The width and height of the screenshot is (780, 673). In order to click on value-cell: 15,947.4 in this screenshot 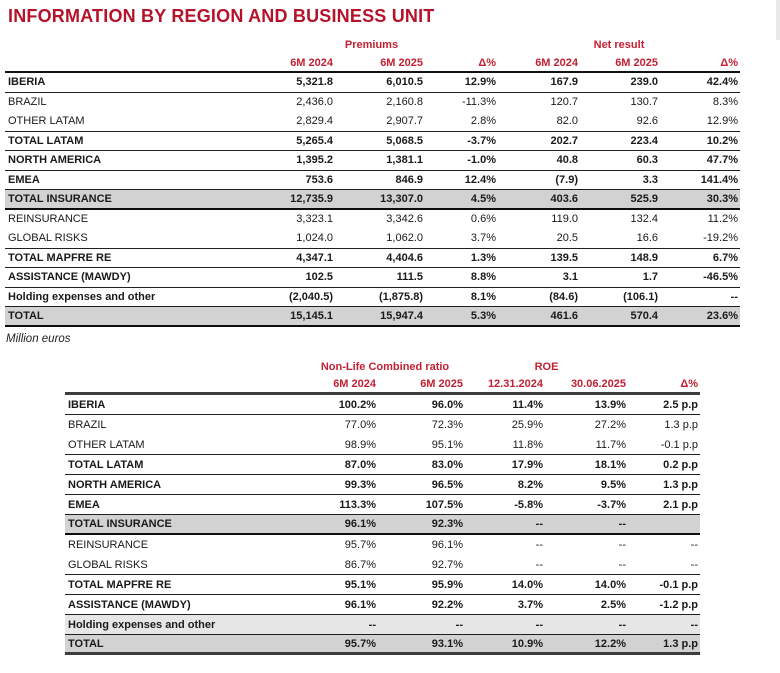, I will do `click(401, 315)`.